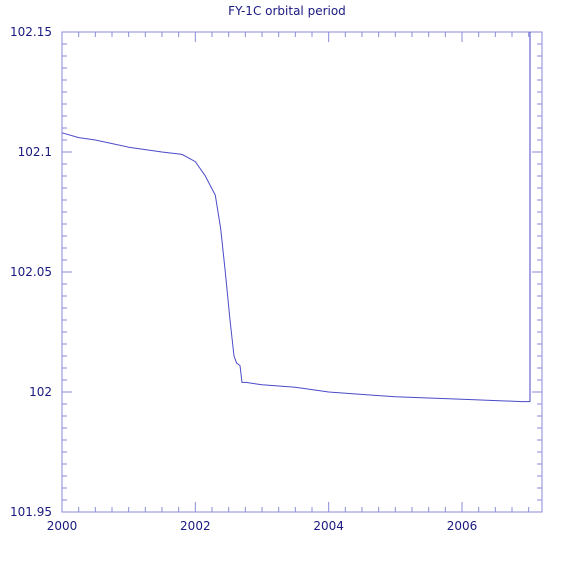 The height and width of the screenshot is (574, 574). Describe the element at coordinates (62, 526) in the screenshot. I see `x-tick-label: 2000` at that location.